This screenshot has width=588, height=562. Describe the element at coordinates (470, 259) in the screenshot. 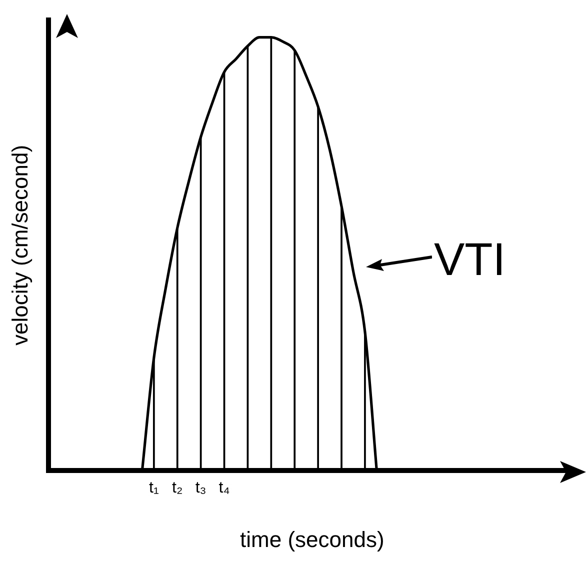

I see `annotation: VTI` at that location.